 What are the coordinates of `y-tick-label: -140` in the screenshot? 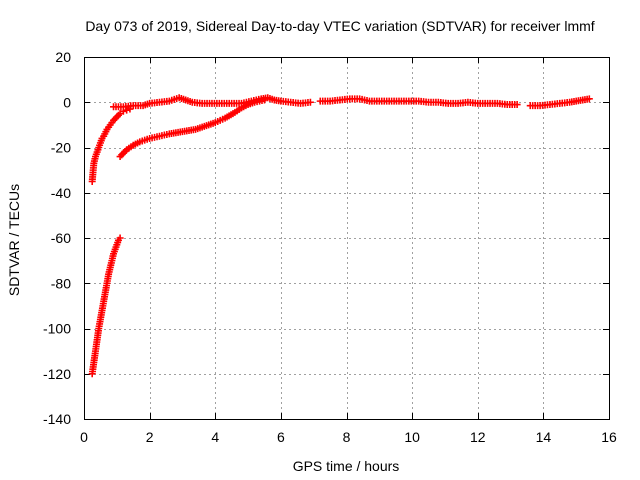 It's located at (57, 419).